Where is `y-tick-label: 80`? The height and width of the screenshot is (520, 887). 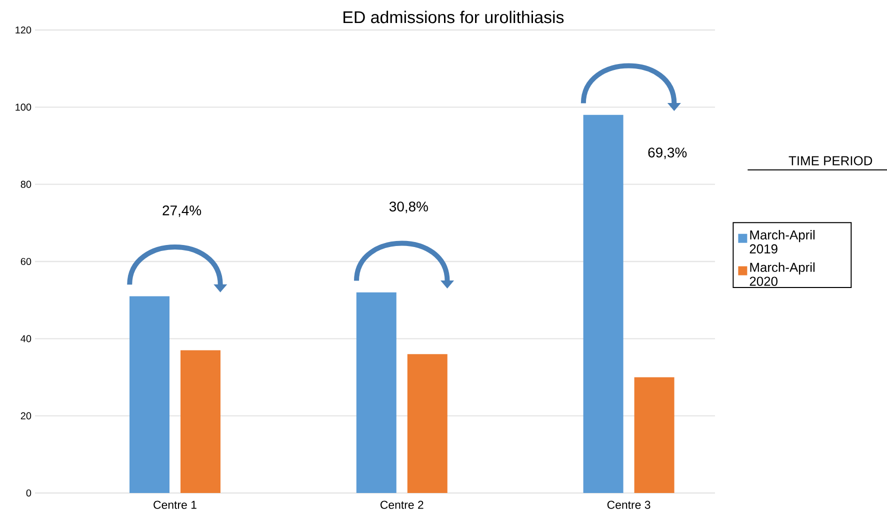 y-tick-label: 80 is located at coordinates (26, 184).